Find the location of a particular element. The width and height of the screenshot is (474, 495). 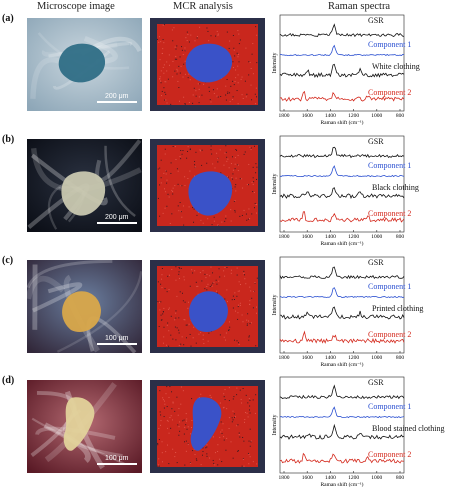

header-mcr-analysis: MCR analysis is located at coordinates (203, 6).